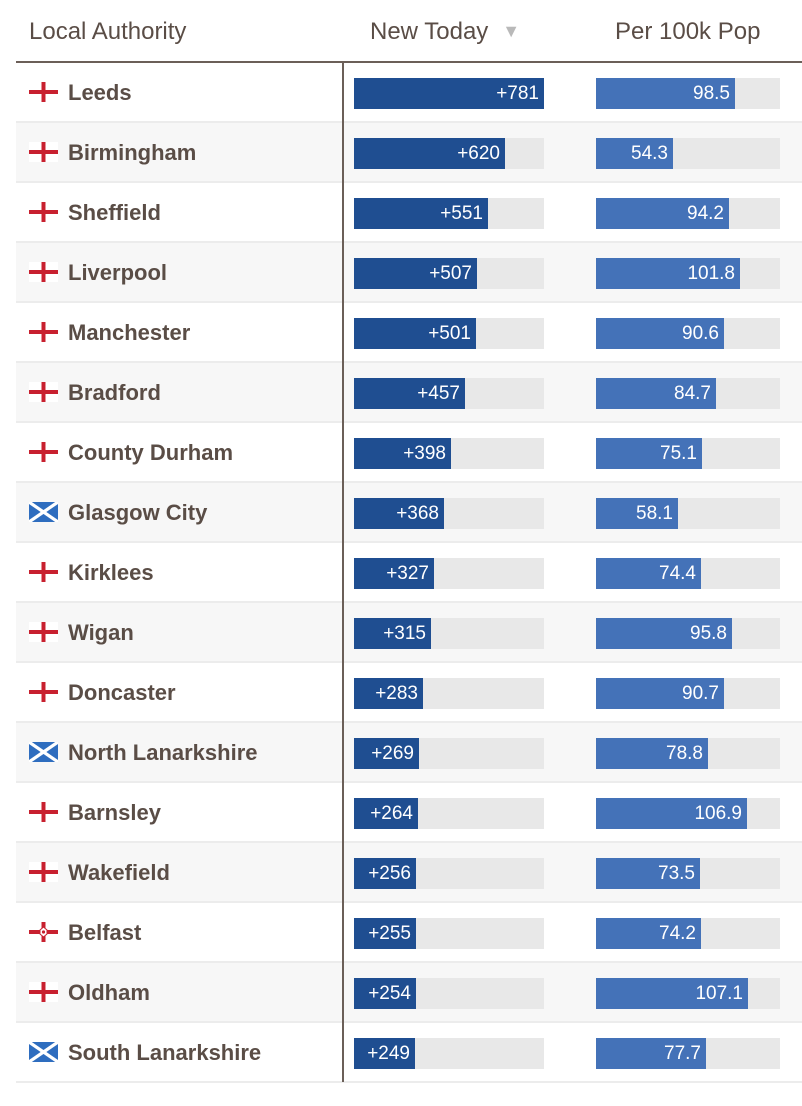  I want to click on per-100k-bar-track: 107.1, so click(688, 993).